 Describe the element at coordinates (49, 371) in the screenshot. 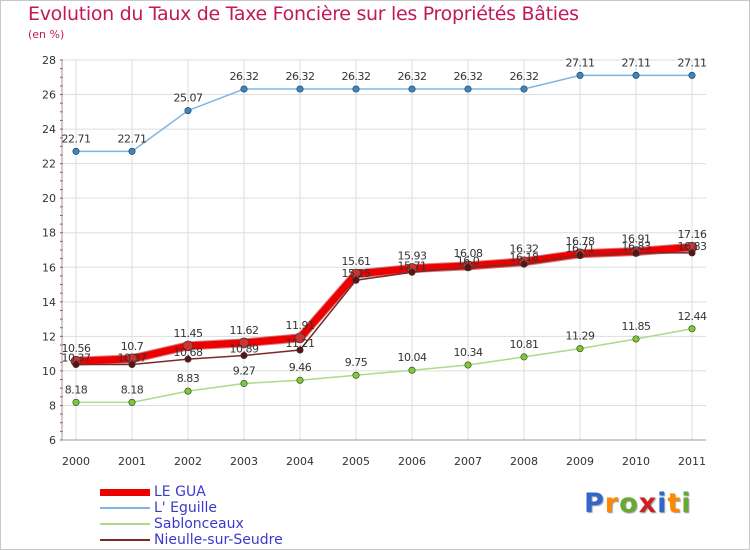

I see `y-tick-label: 10` at that location.